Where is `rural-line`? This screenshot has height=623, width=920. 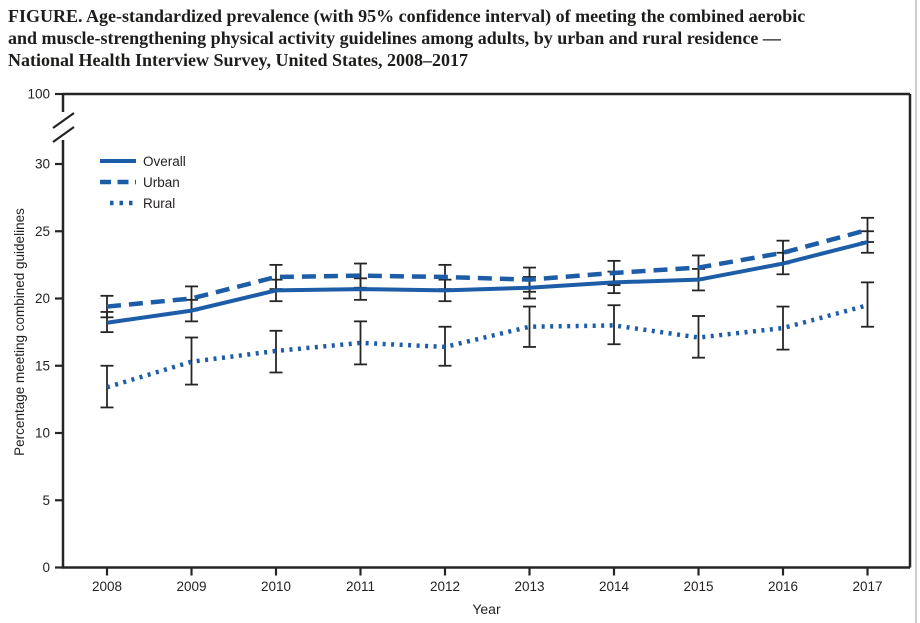 rural-line is located at coordinates (487, 346).